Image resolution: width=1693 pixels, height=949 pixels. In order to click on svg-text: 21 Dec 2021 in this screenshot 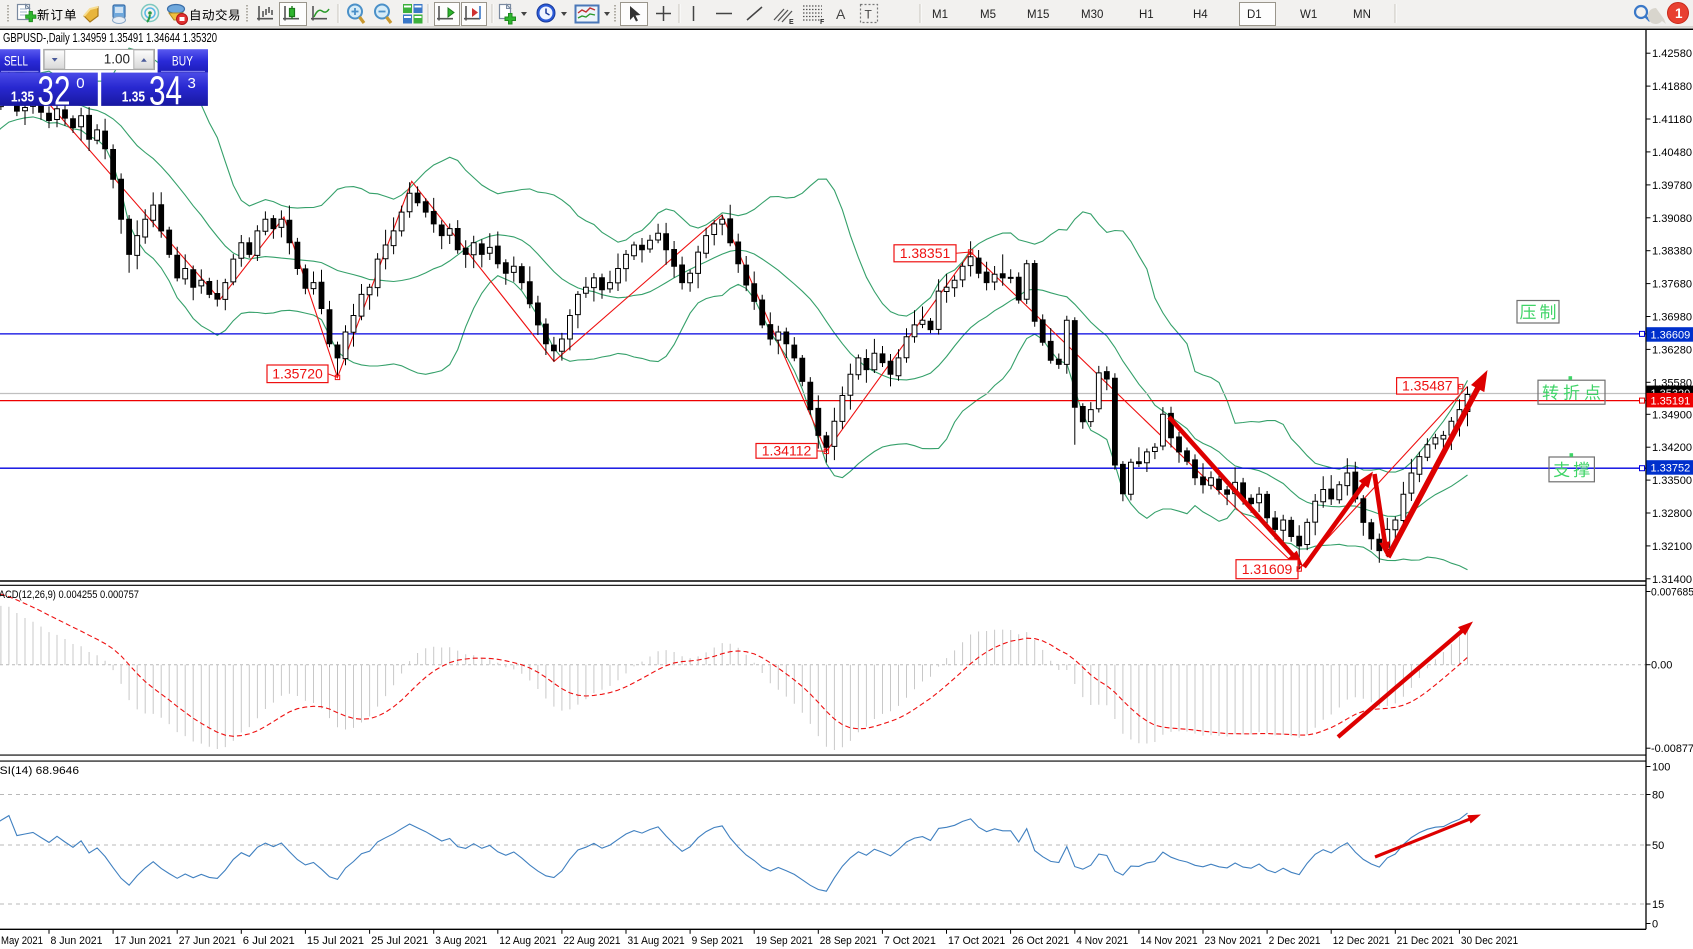, I will do `click(1425, 941)`.